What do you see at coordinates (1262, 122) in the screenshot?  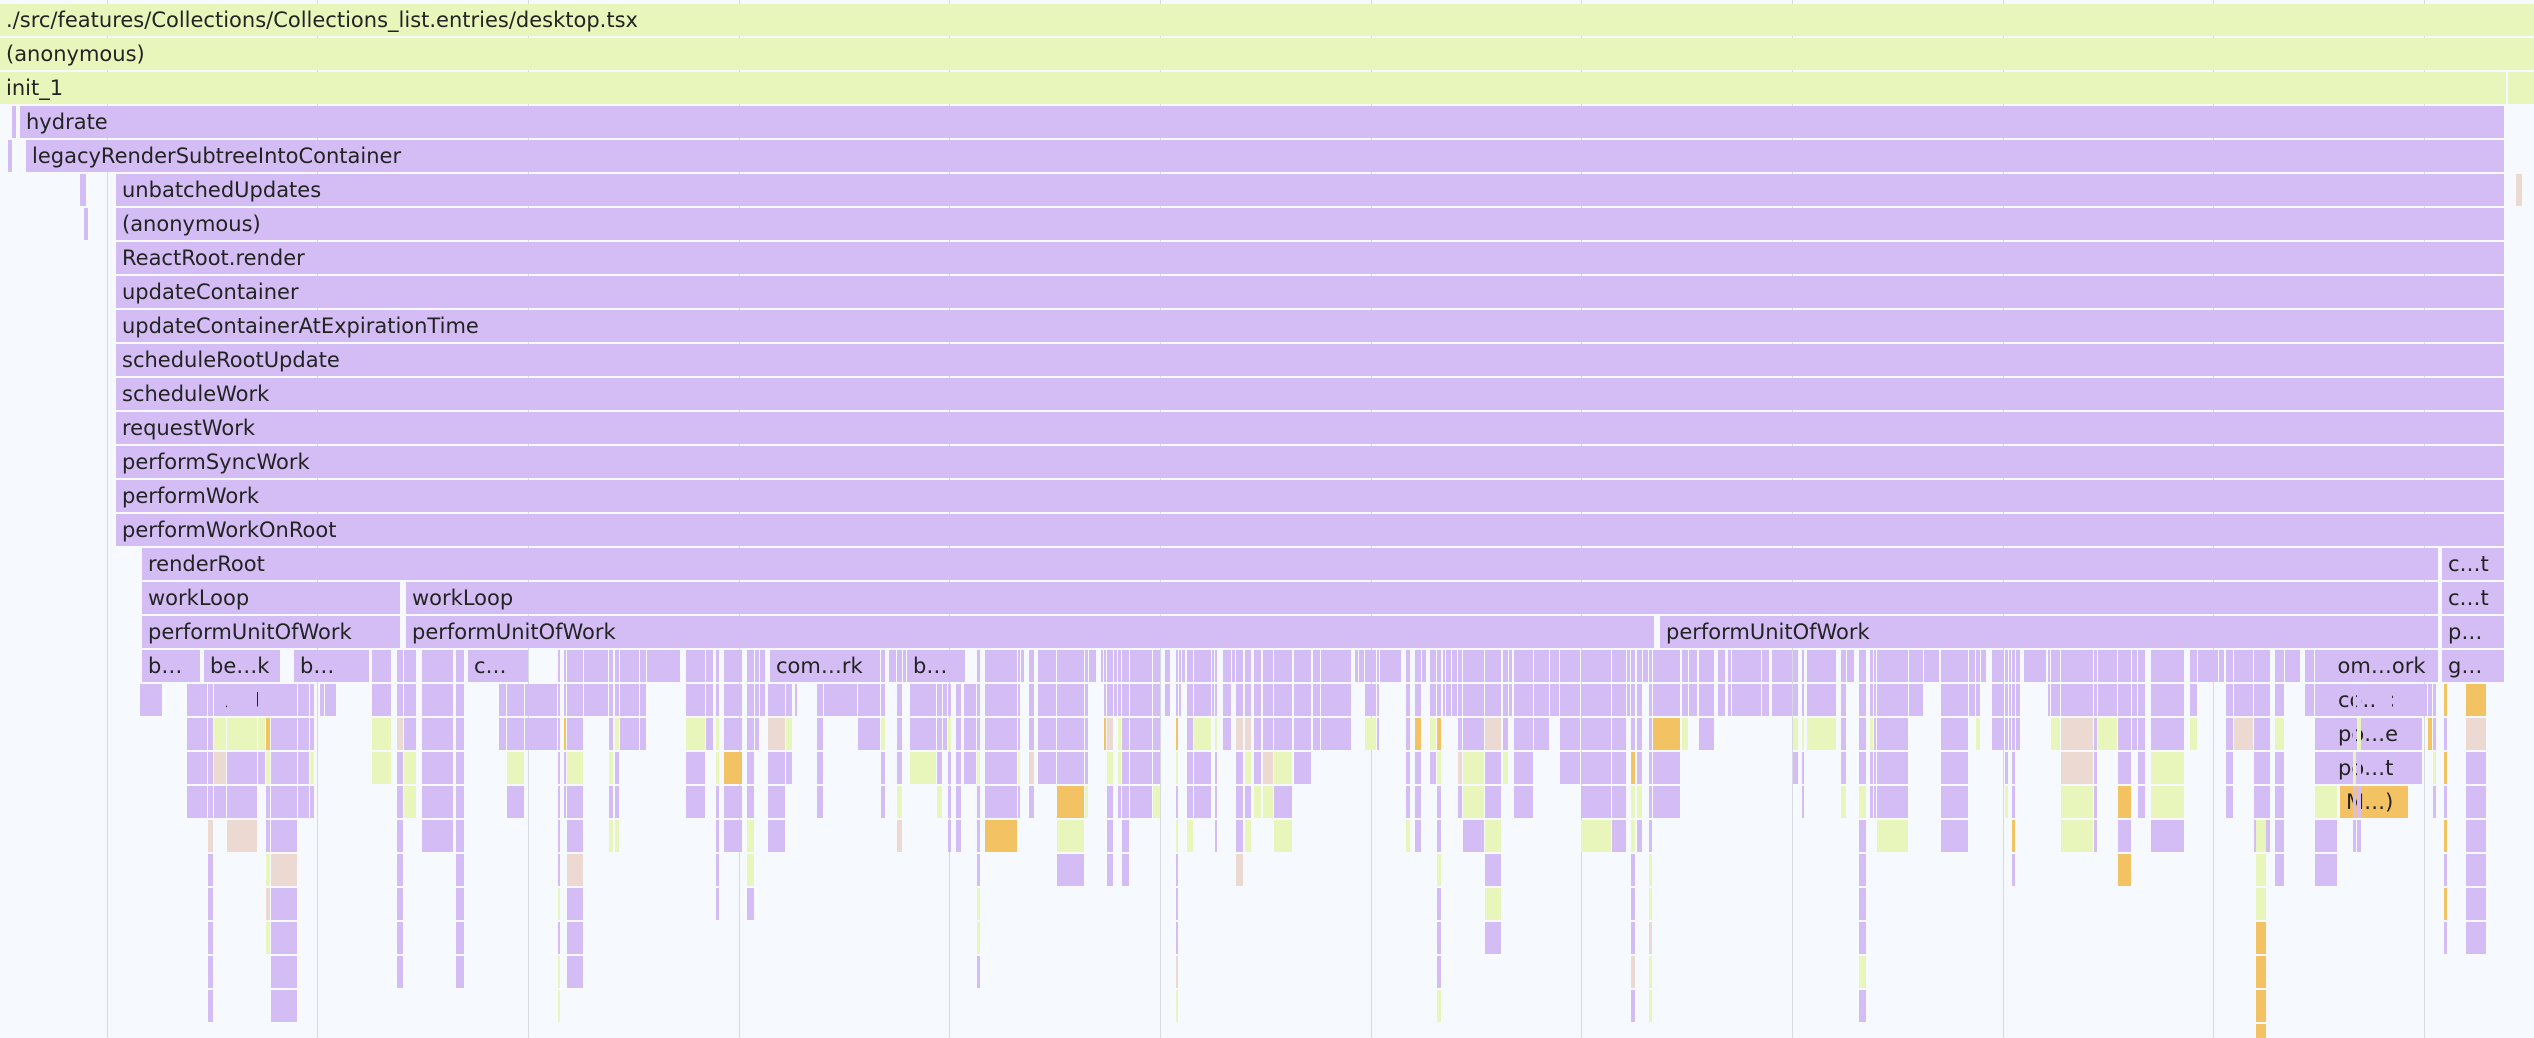 I see `frame-hydrate: hydrate` at bounding box center [1262, 122].